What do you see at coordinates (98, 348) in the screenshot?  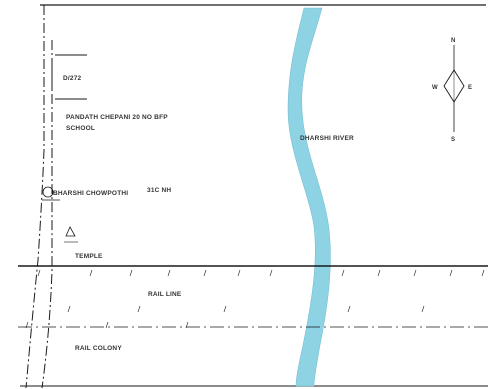 I see `rail-colony-label: RAIL COLONY` at bounding box center [98, 348].